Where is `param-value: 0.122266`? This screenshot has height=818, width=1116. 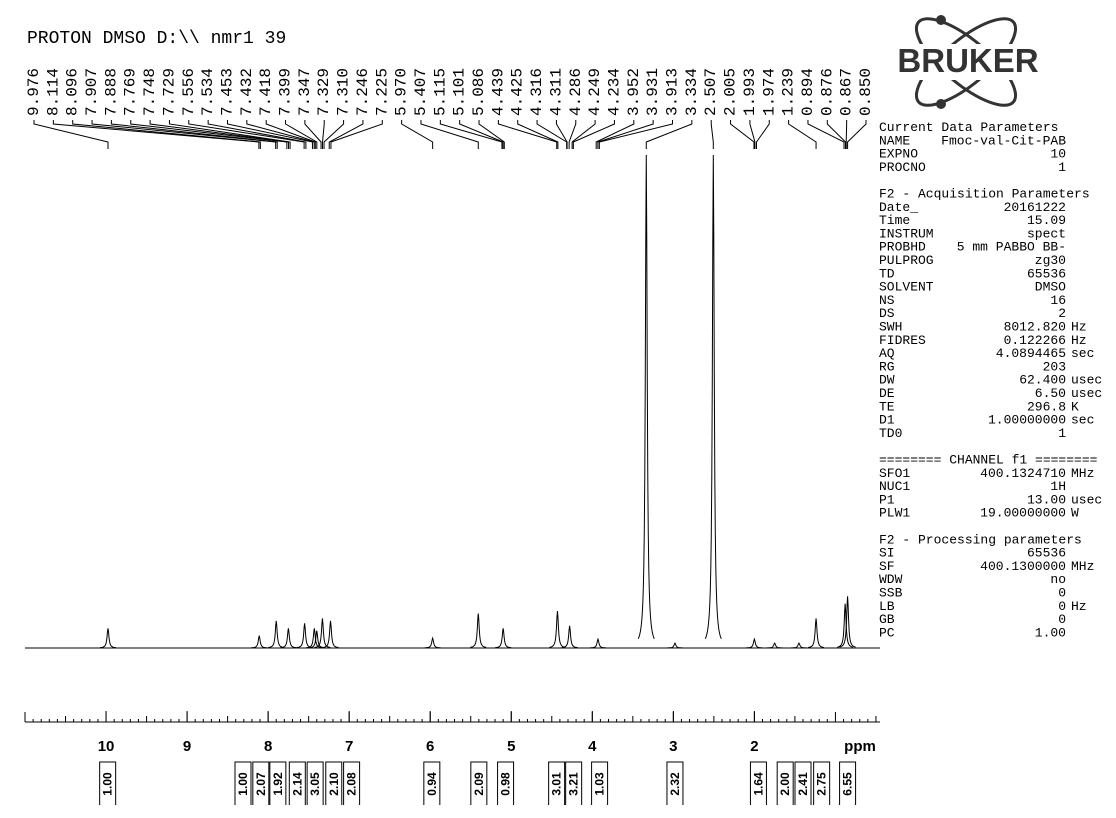
param-value: 0.122266 is located at coordinates (1035, 340).